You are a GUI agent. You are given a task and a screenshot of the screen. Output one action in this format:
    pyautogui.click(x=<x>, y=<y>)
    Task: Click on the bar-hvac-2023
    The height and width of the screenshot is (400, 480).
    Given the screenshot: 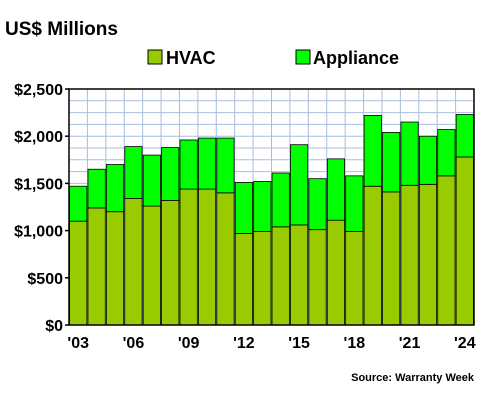 What is the action you would take?
    pyautogui.click(x=446, y=250)
    